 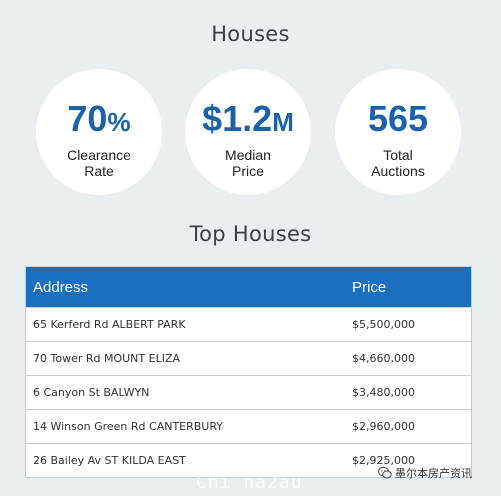 I want to click on address-cell: 14 Winson Green Rd CANTERBURY, so click(x=128, y=426).